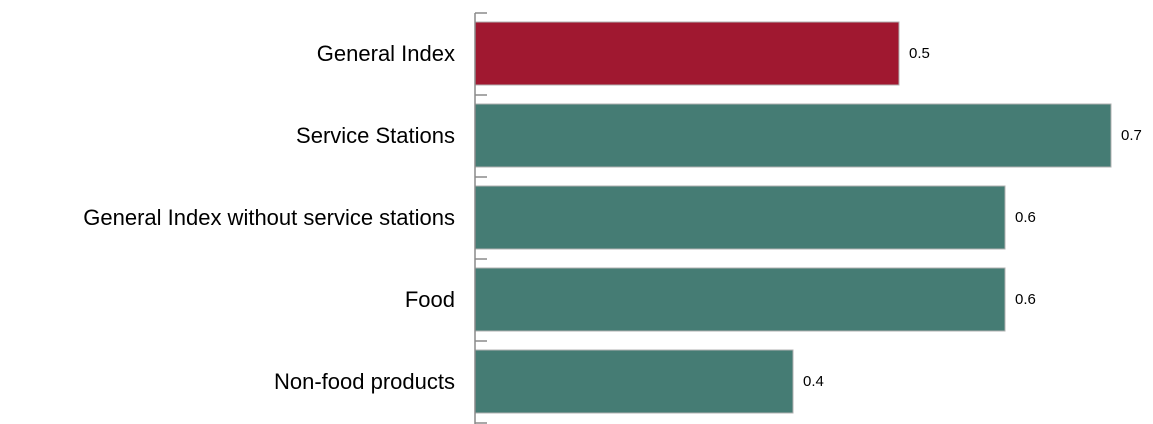 The image size is (1153, 424). Describe the element at coordinates (364, 381) in the screenshot. I see `category-label: Non-food products` at that location.